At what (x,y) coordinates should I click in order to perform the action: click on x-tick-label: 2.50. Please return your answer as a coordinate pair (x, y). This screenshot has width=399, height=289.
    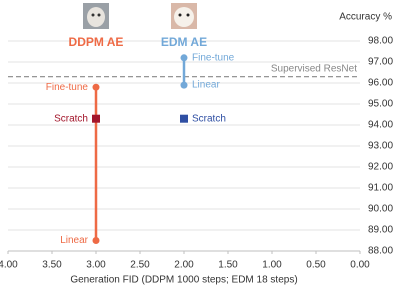
    Looking at the image, I should click on (140, 265).